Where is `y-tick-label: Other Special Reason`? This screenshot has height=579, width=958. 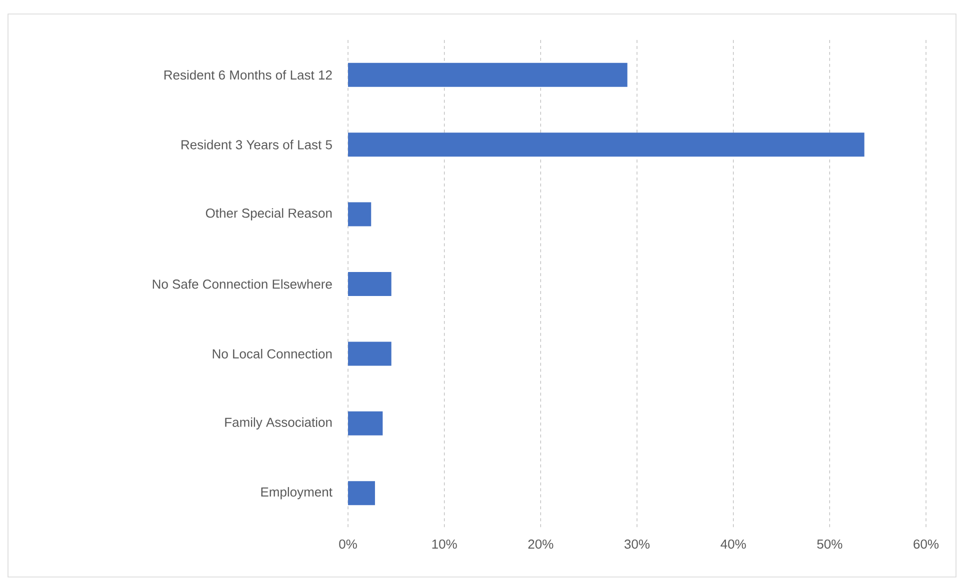 y-tick-label: Other Special Reason is located at coordinates (269, 214).